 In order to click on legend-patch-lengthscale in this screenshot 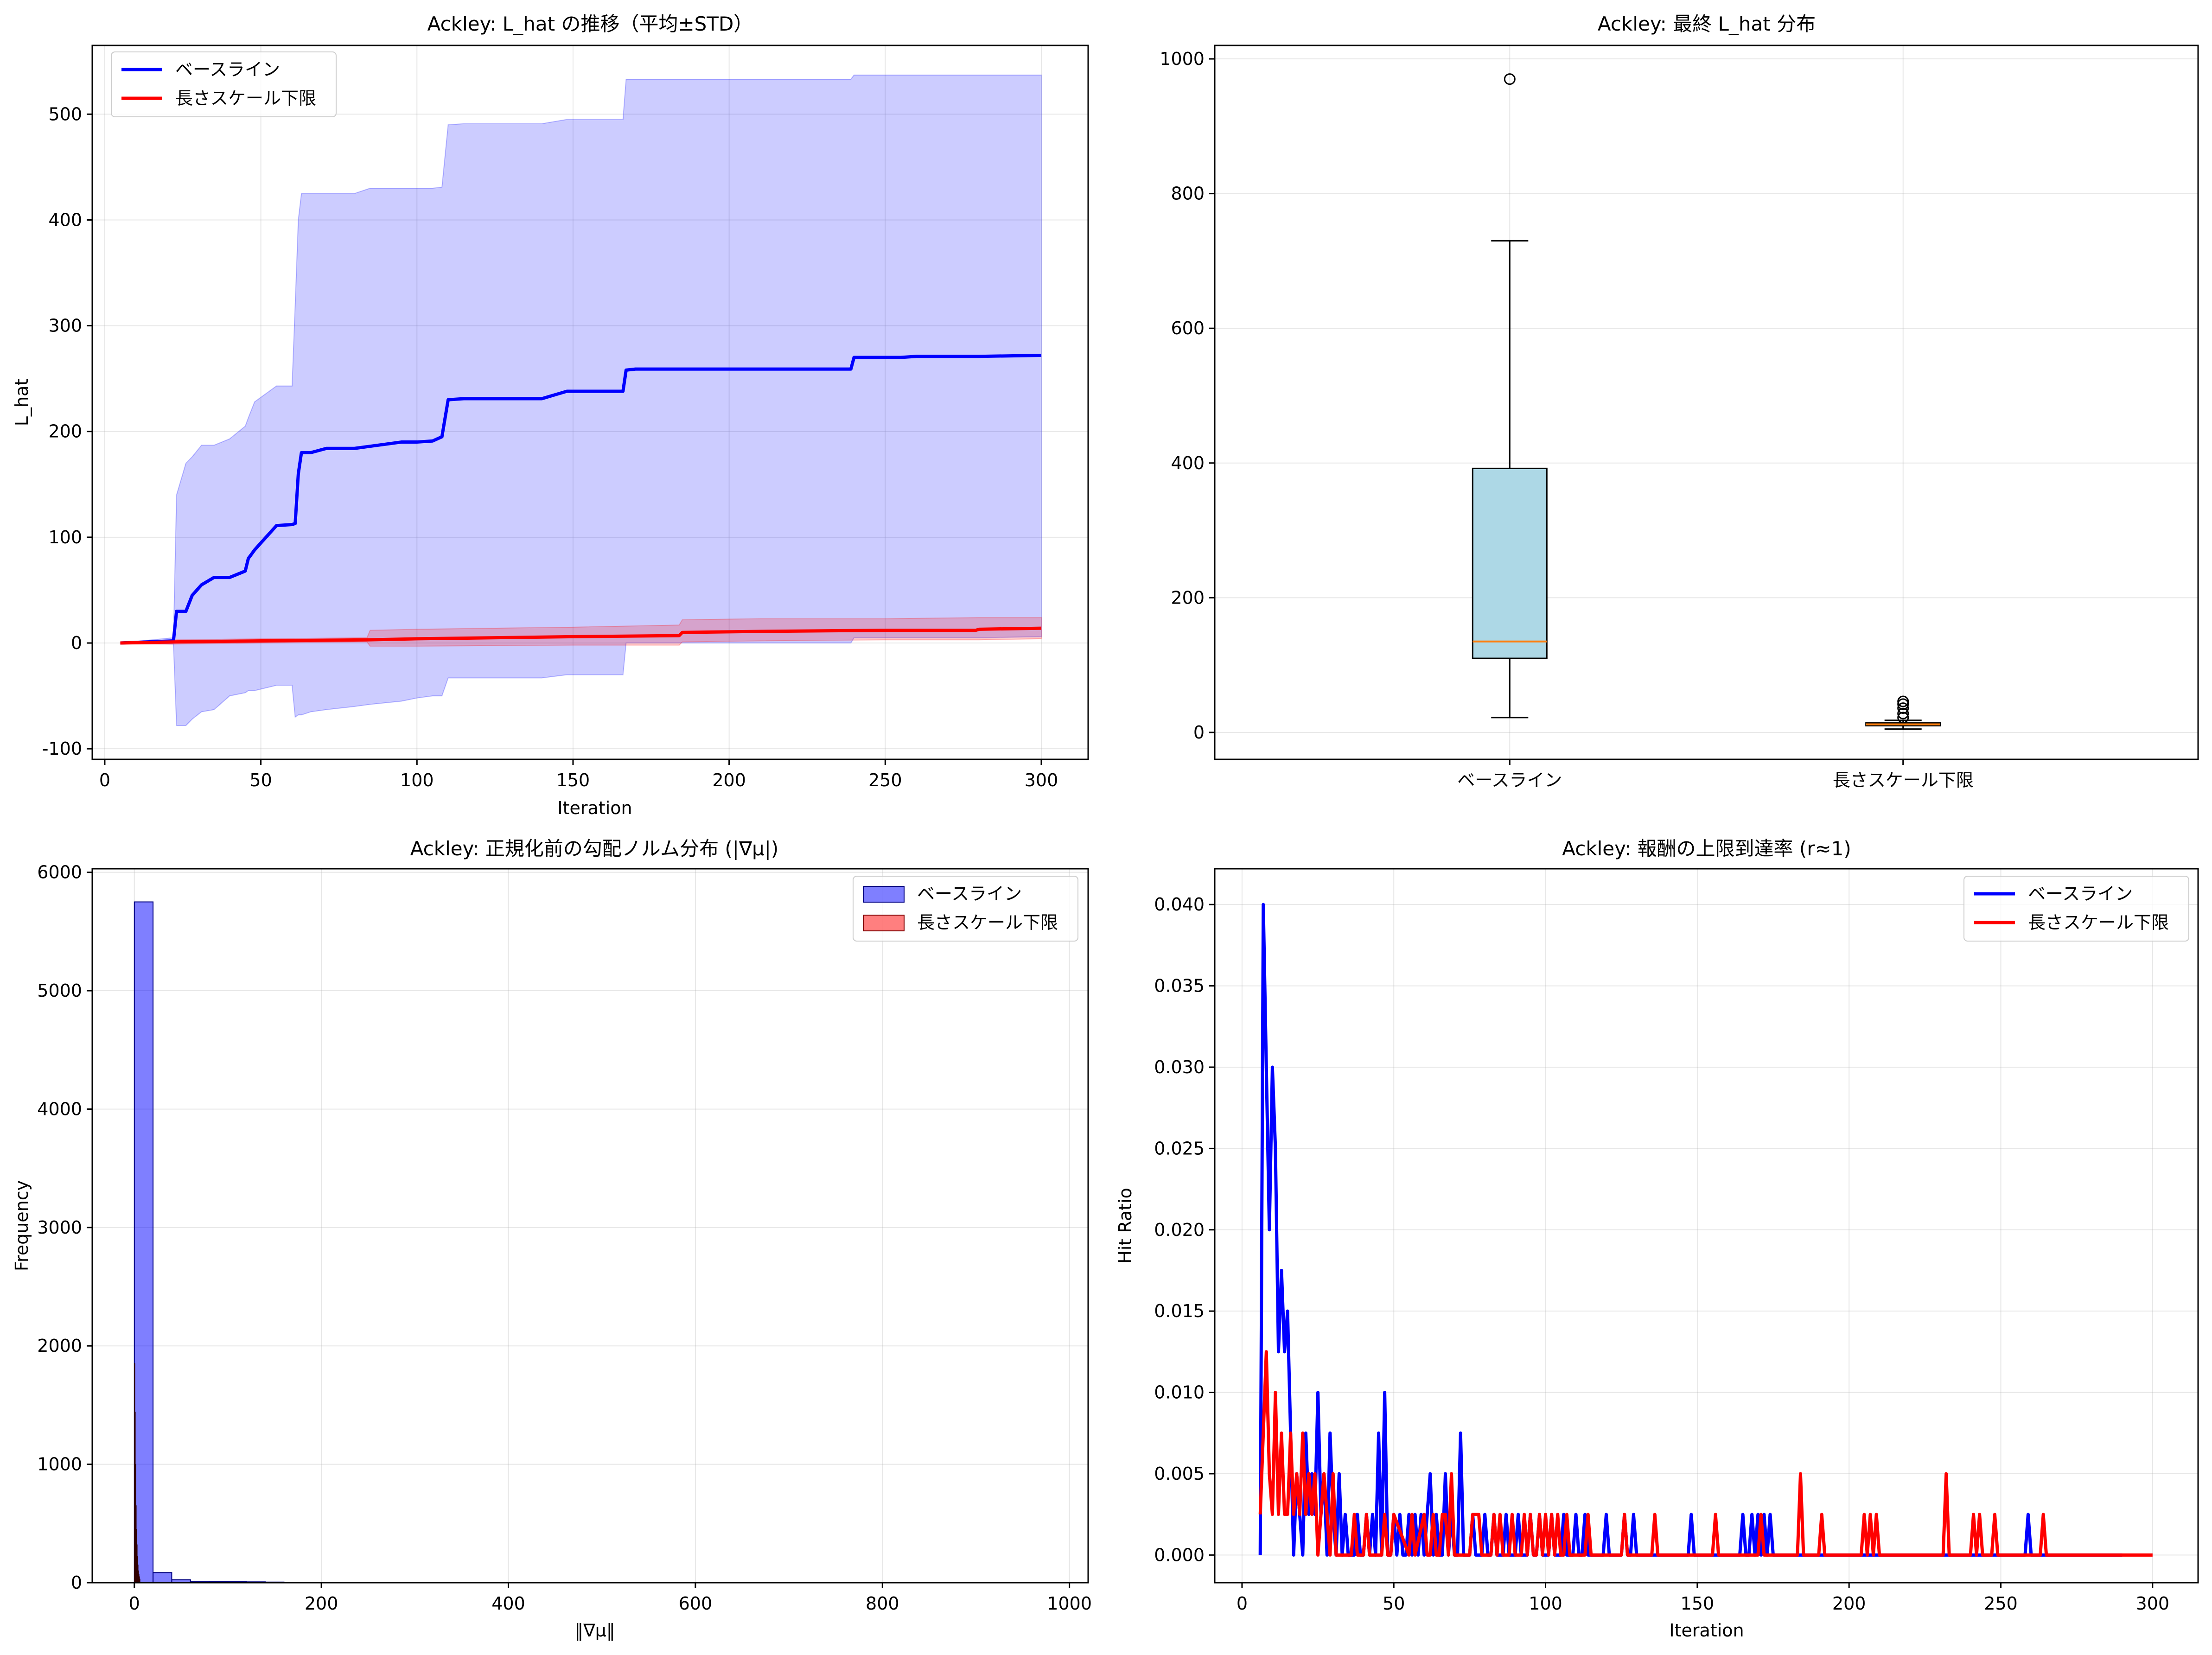, I will do `click(884, 923)`.